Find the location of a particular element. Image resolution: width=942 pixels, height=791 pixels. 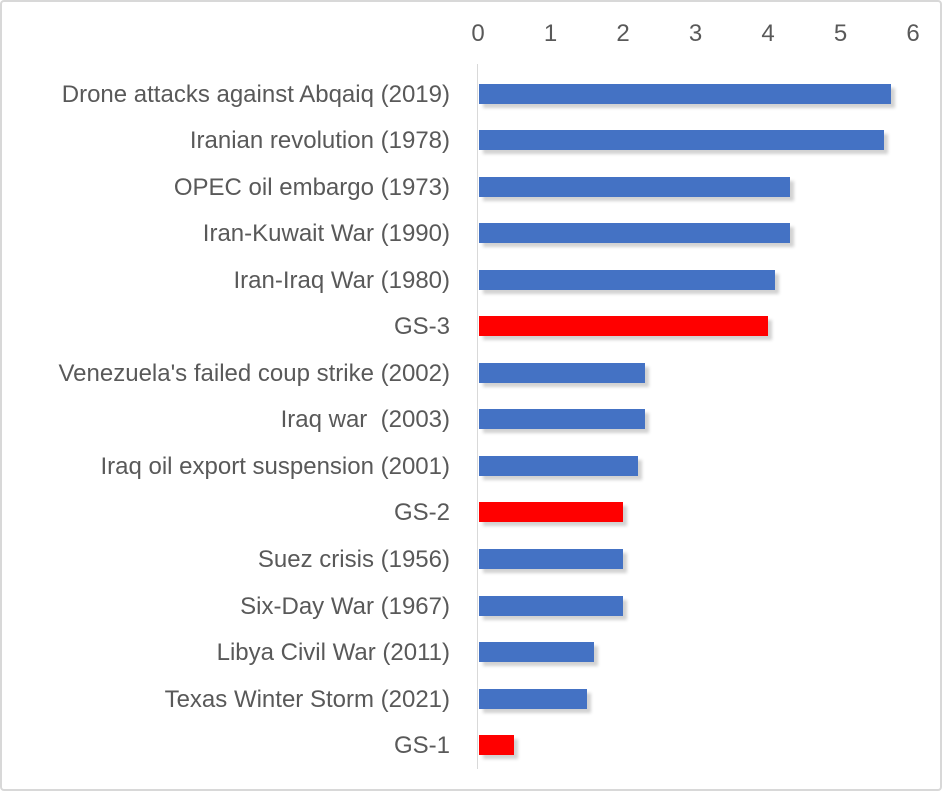

chart-row: Venezuela's failed coup strike (2002) is located at coordinates (471, 373).